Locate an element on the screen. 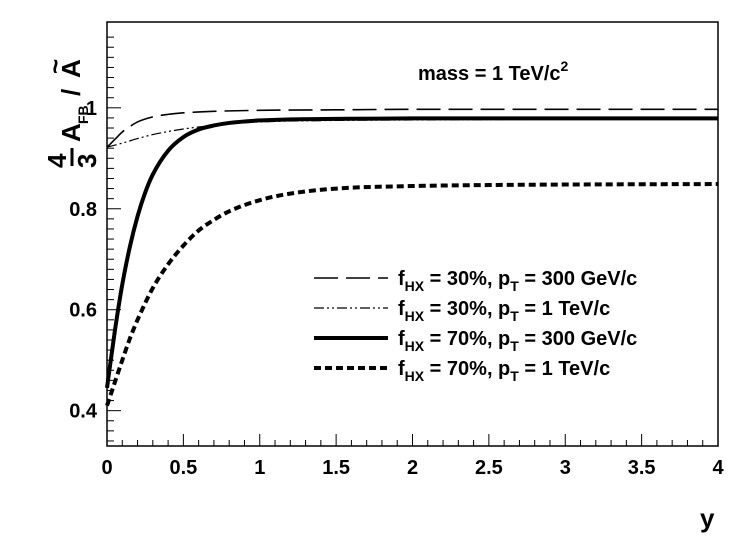 This screenshot has height=547, width=747. x-axis-ticks is located at coordinates (412, 440).